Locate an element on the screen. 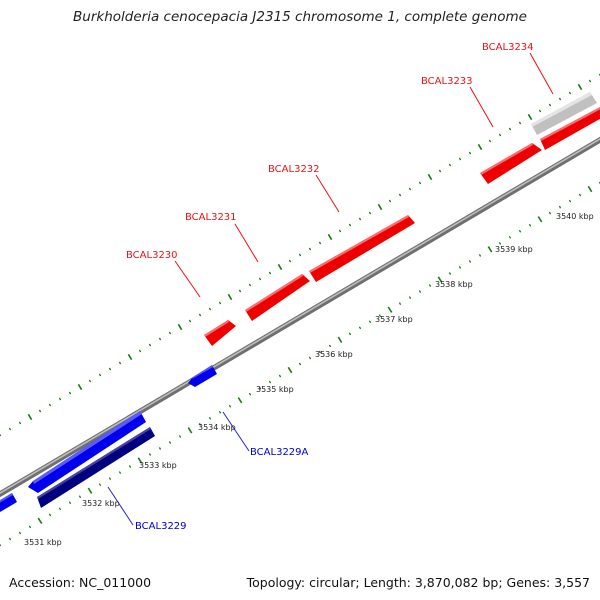 Image resolution: width=600 pixels, height=600 pixels. scale-label: 3531 kbp is located at coordinates (43, 542).